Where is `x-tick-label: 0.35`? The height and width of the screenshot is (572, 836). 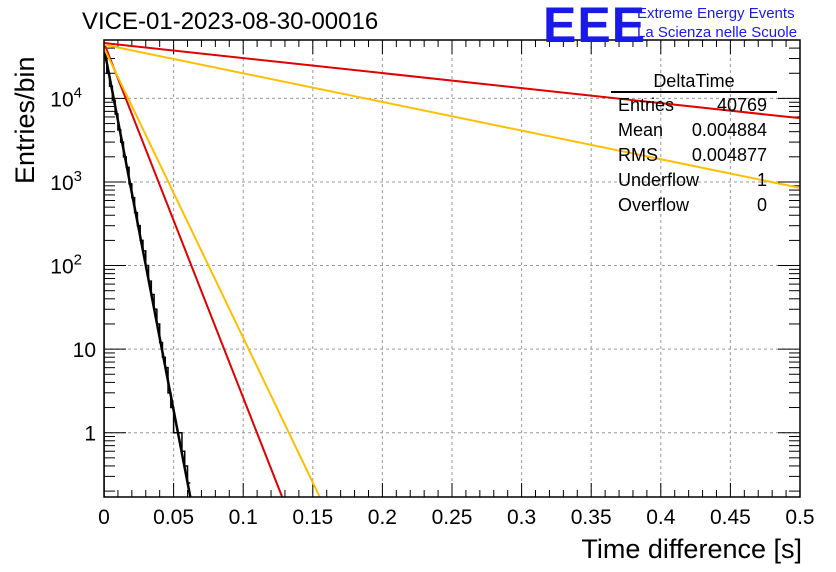
x-tick-label: 0.35 is located at coordinates (591, 517).